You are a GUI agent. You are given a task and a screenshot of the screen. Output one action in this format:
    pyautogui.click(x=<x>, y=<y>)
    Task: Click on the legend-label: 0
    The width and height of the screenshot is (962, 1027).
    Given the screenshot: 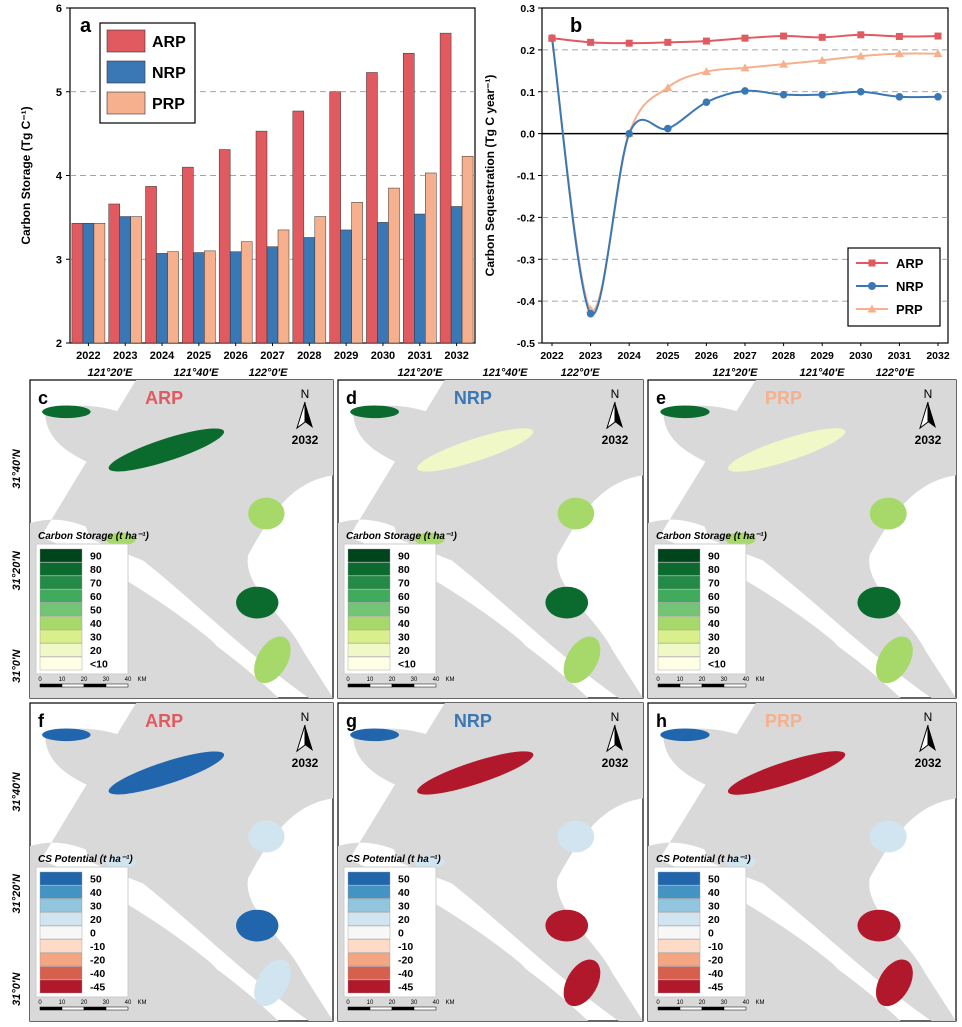 What is the action you would take?
    pyautogui.click(x=401, y=934)
    